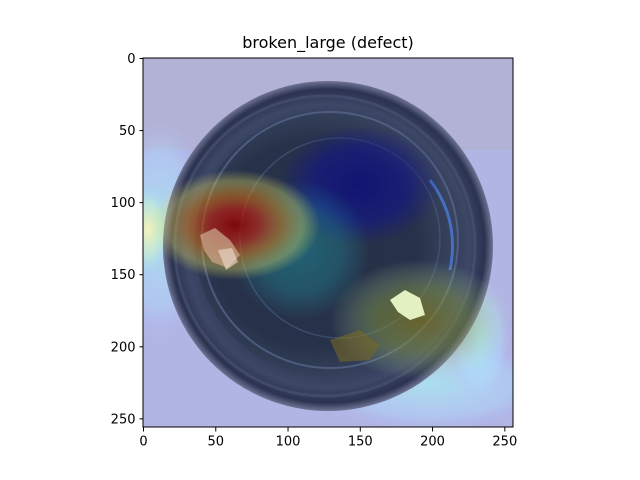  Describe the element at coordinates (143, 442) in the screenshot. I see `x-tick-label: 0` at that location.